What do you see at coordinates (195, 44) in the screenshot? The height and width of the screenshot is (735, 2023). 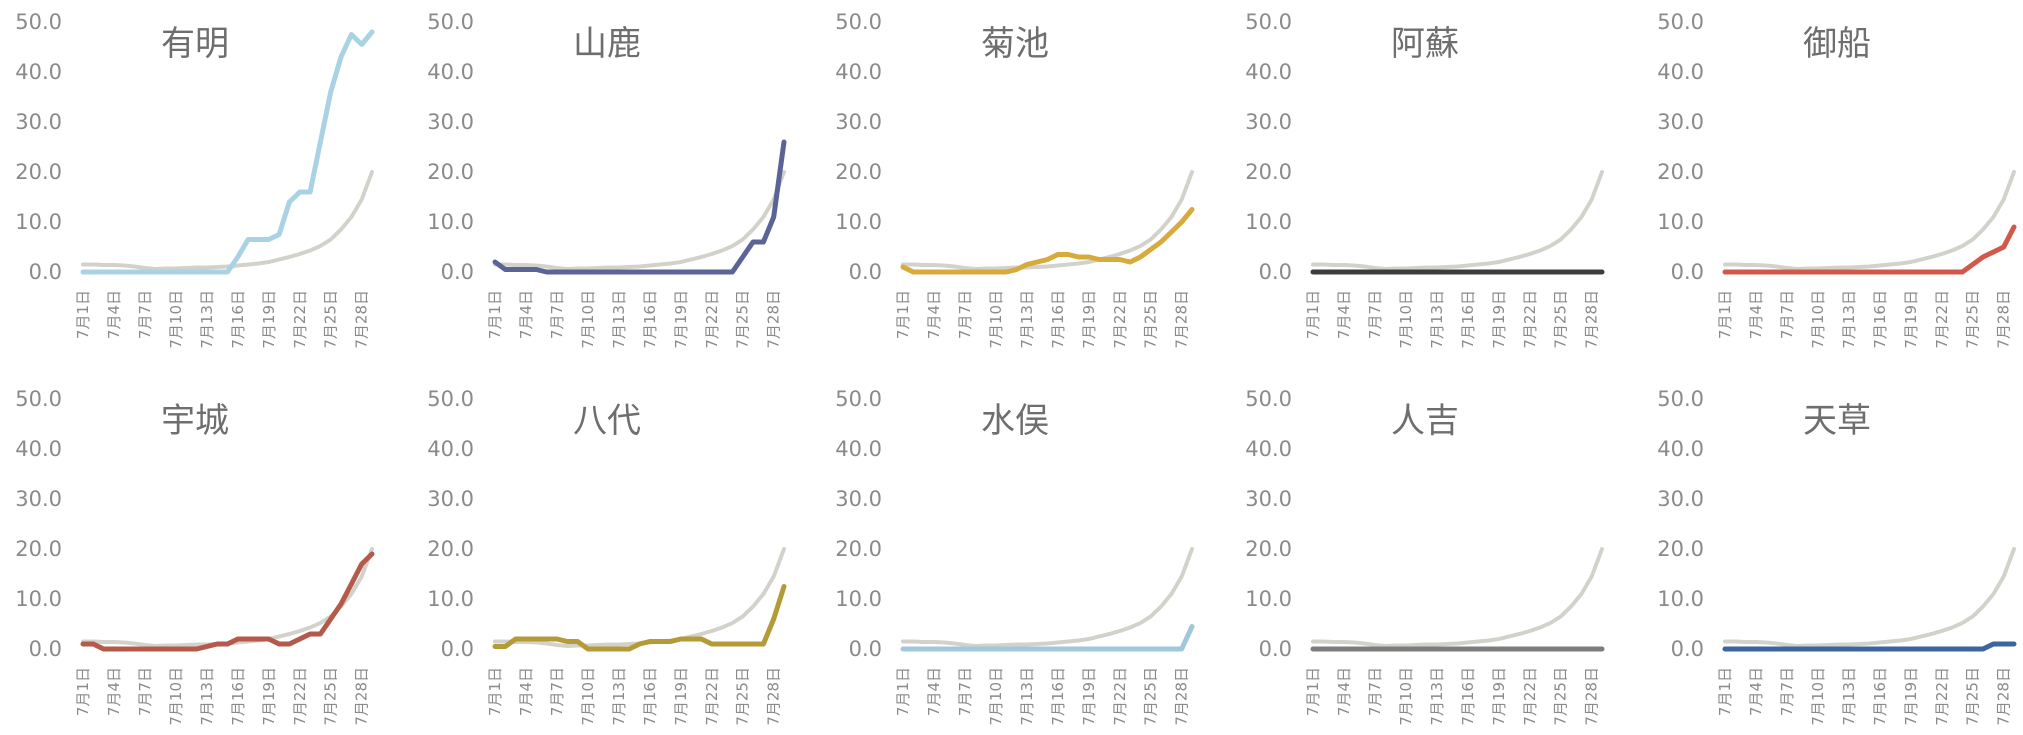 I see `chart-title: 有明` at bounding box center [195, 44].